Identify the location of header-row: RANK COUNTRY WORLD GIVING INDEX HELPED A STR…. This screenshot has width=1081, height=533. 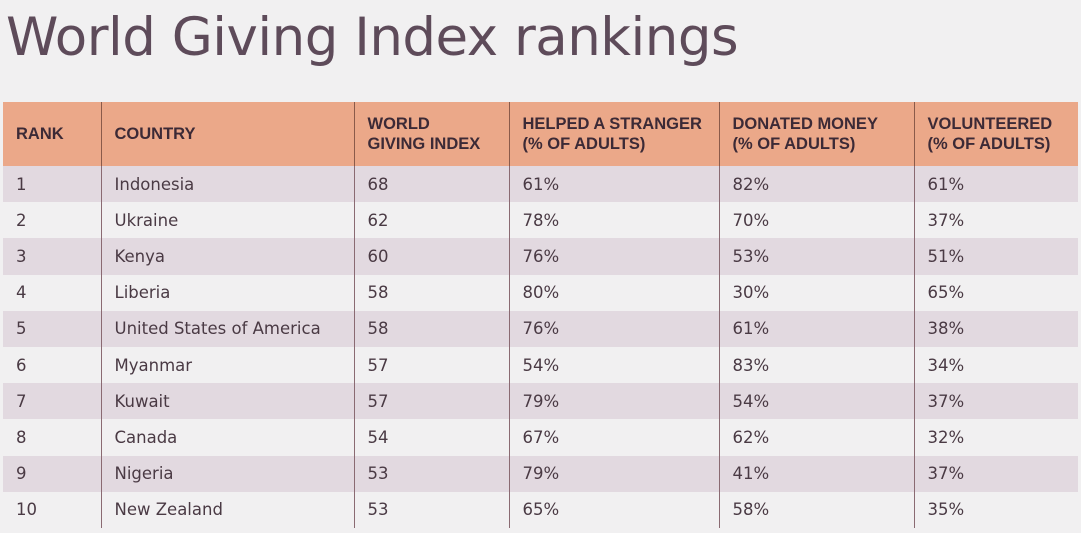
(540, 134).